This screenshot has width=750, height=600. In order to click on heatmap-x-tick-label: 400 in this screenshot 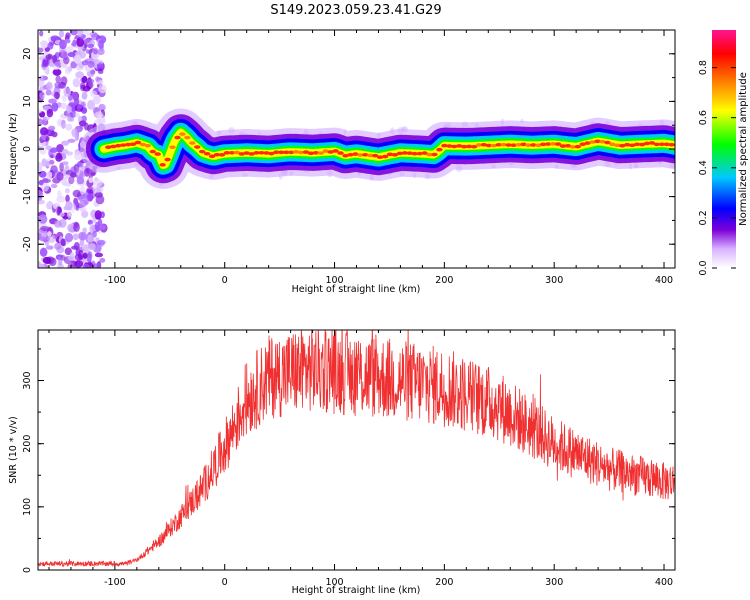, I will do `click(664, 280)`.